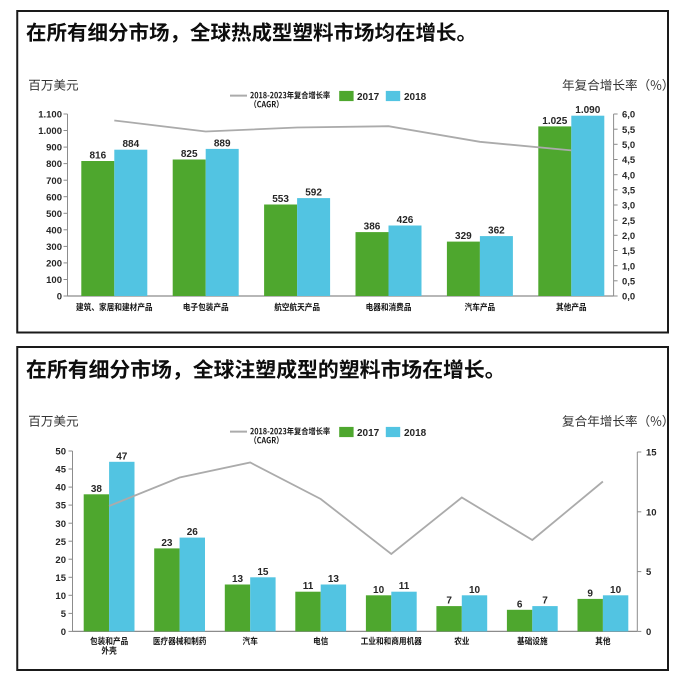 This screenshot has height=686, width=680. Describe the element at coordinates (54, 164) in the screenshot. I see `svg-text: 800` at that location.